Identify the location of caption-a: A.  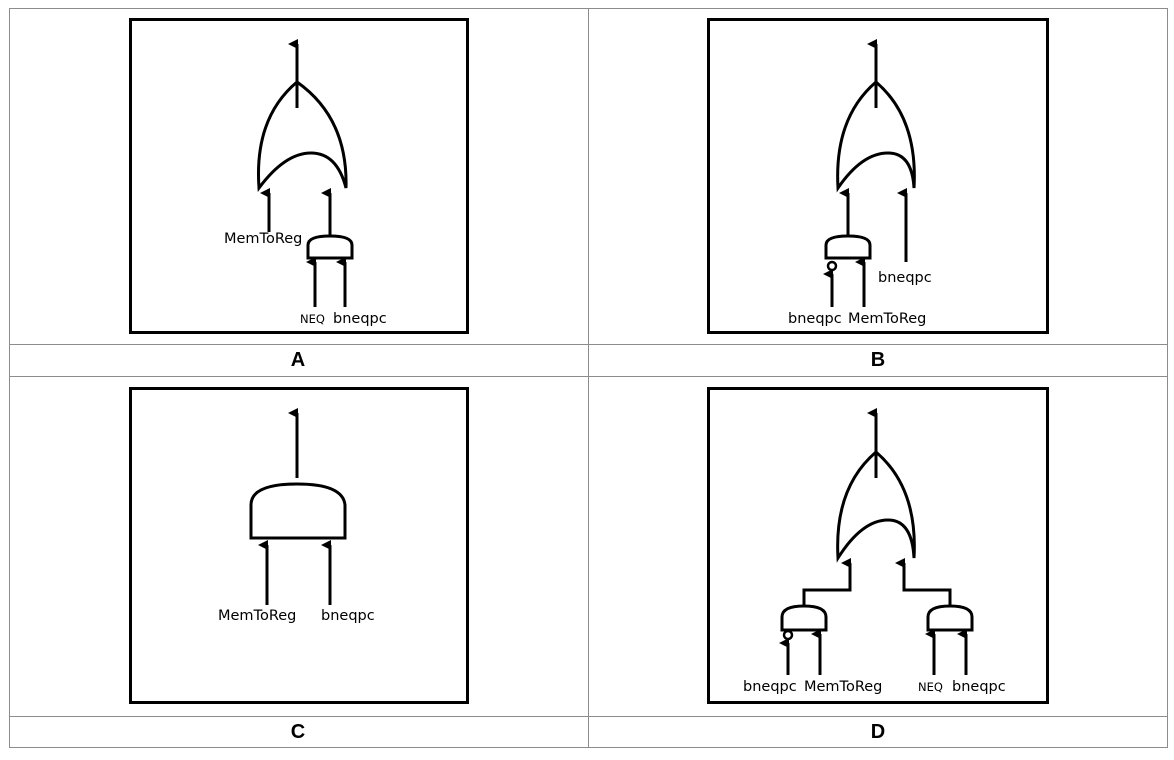
(298, 360).